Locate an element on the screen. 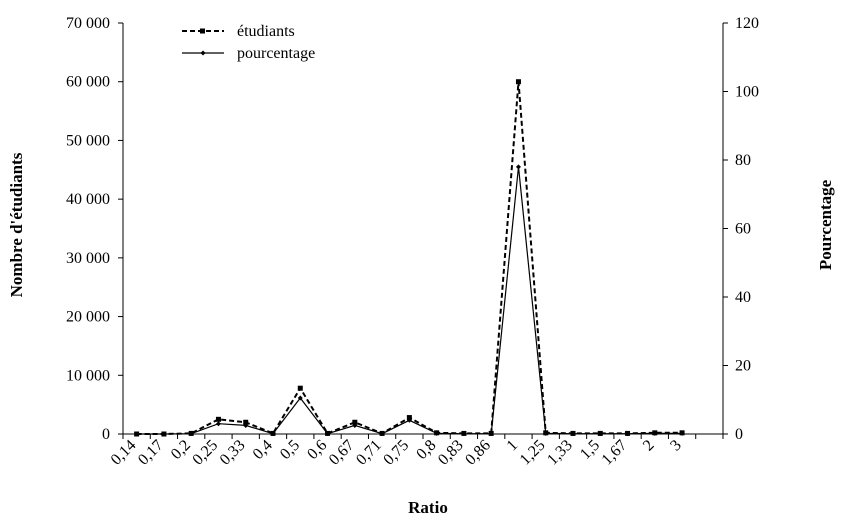 This screenshot has width=842, height=520. legend-marker-étudiants is located at coordinates (202, 31).